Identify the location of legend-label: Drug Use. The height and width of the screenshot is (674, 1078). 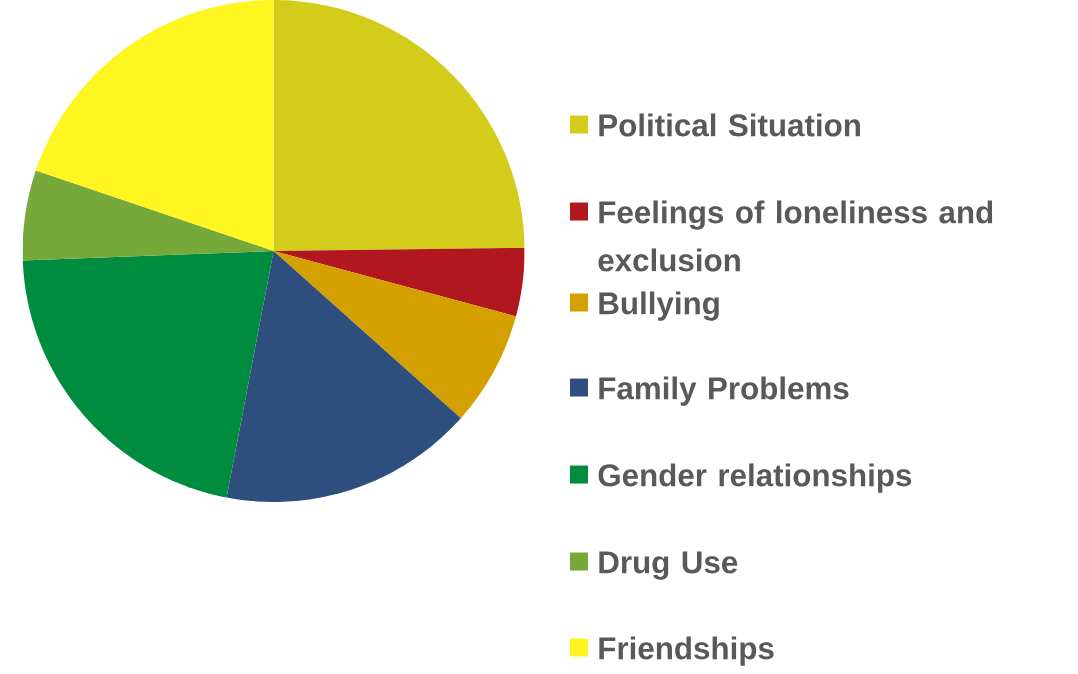
(668, 565).